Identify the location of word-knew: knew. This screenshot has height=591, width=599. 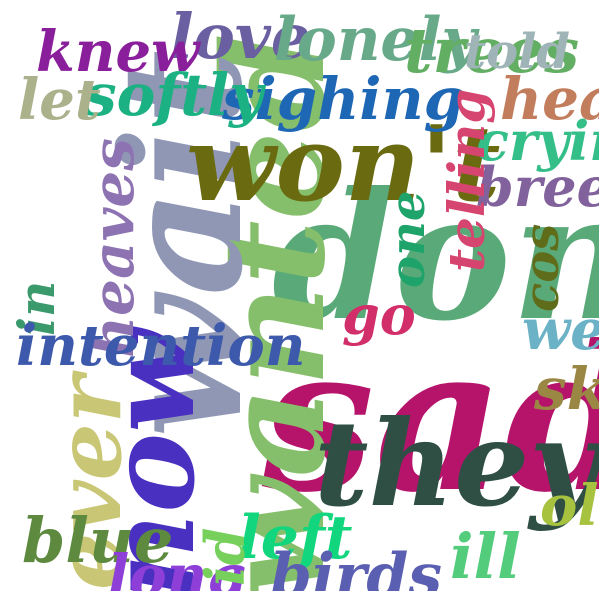
(118, 52).